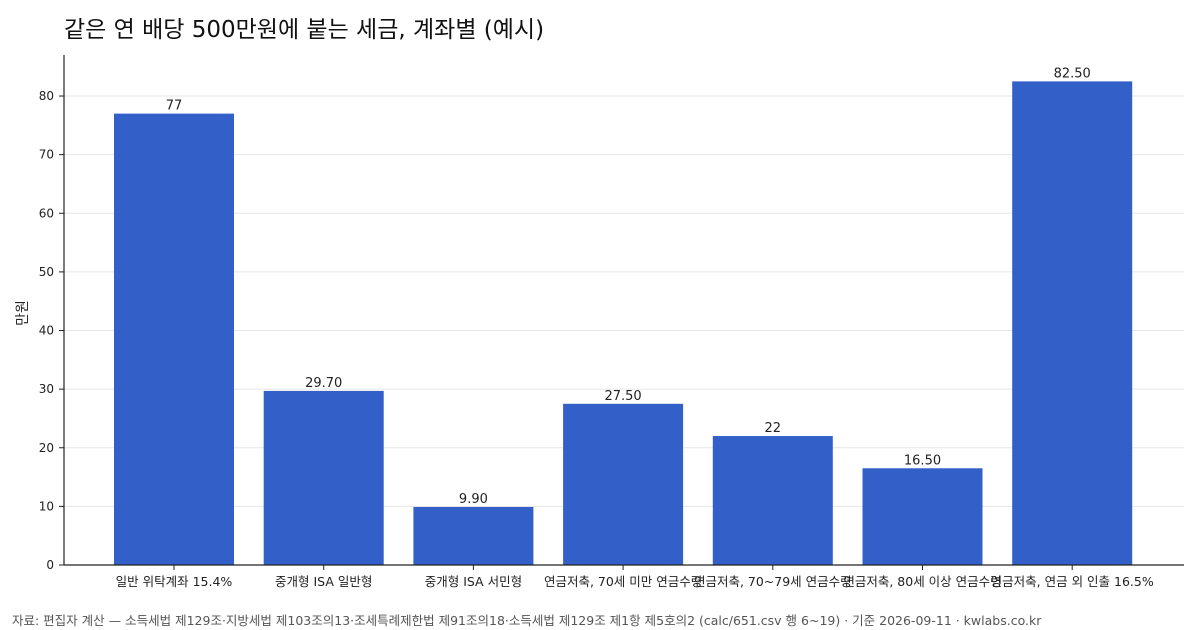 This screenshot has width=1200, height=630. I want to click on bar-value-label: 29.70, so click(323, 383).